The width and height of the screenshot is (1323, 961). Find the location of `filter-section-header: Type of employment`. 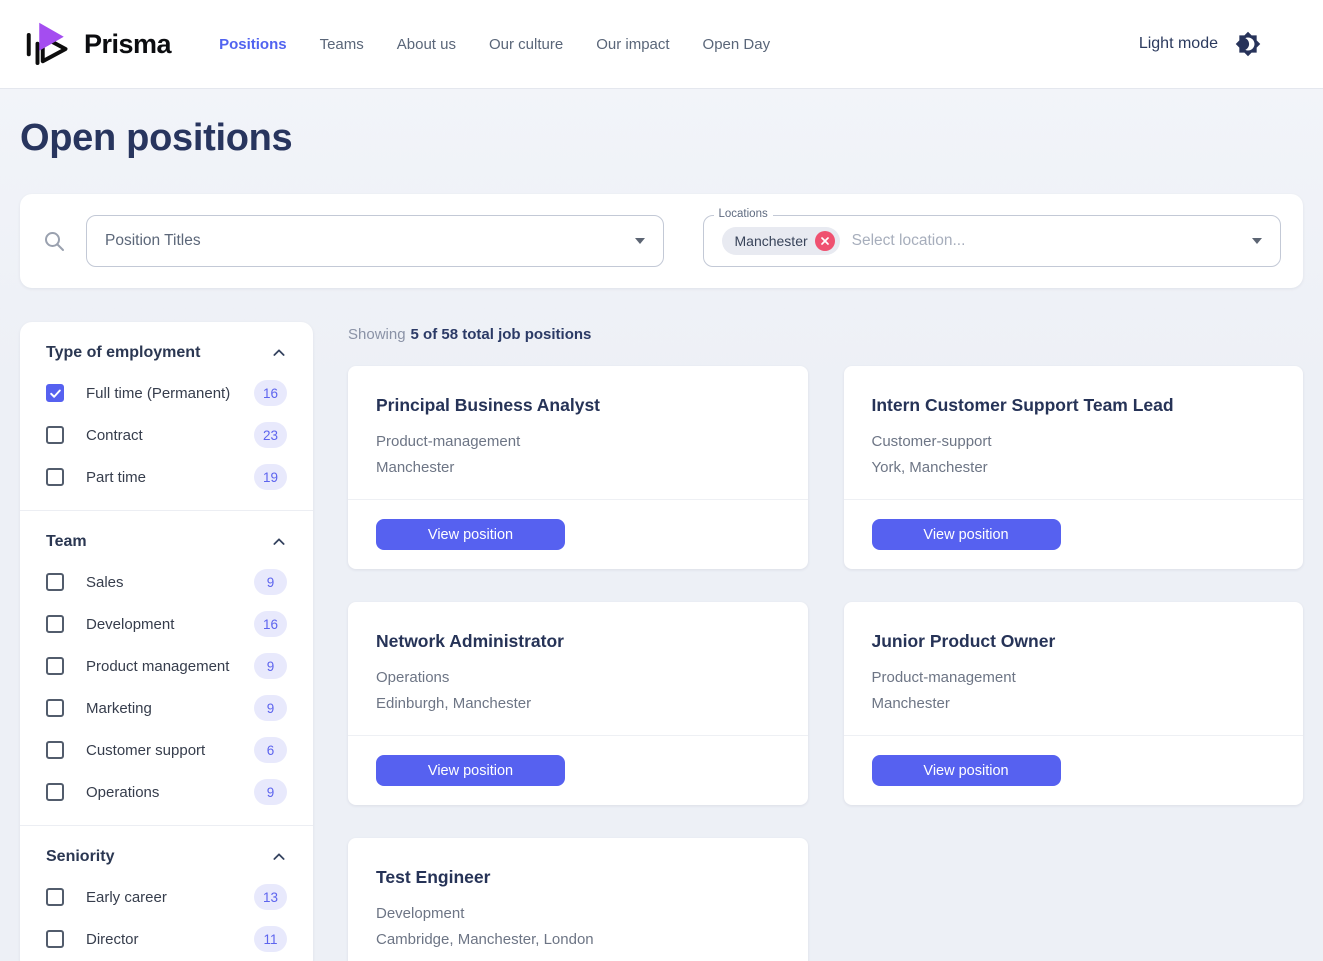

filter-section-header: Type of employment is located at coordinates (166, 353).